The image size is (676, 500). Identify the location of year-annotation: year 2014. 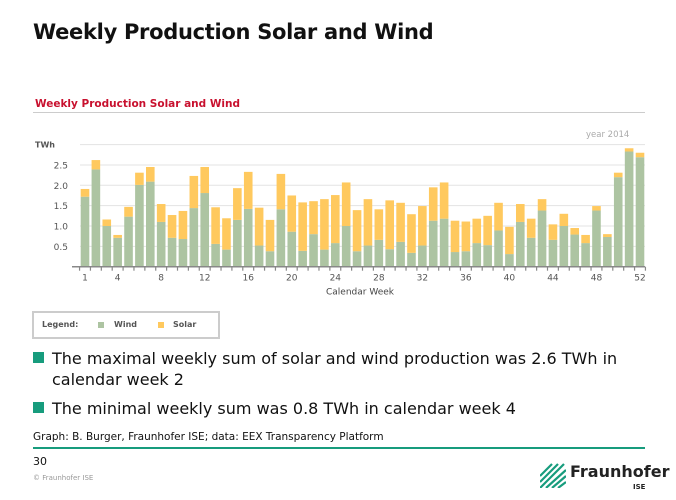
(608, 135).